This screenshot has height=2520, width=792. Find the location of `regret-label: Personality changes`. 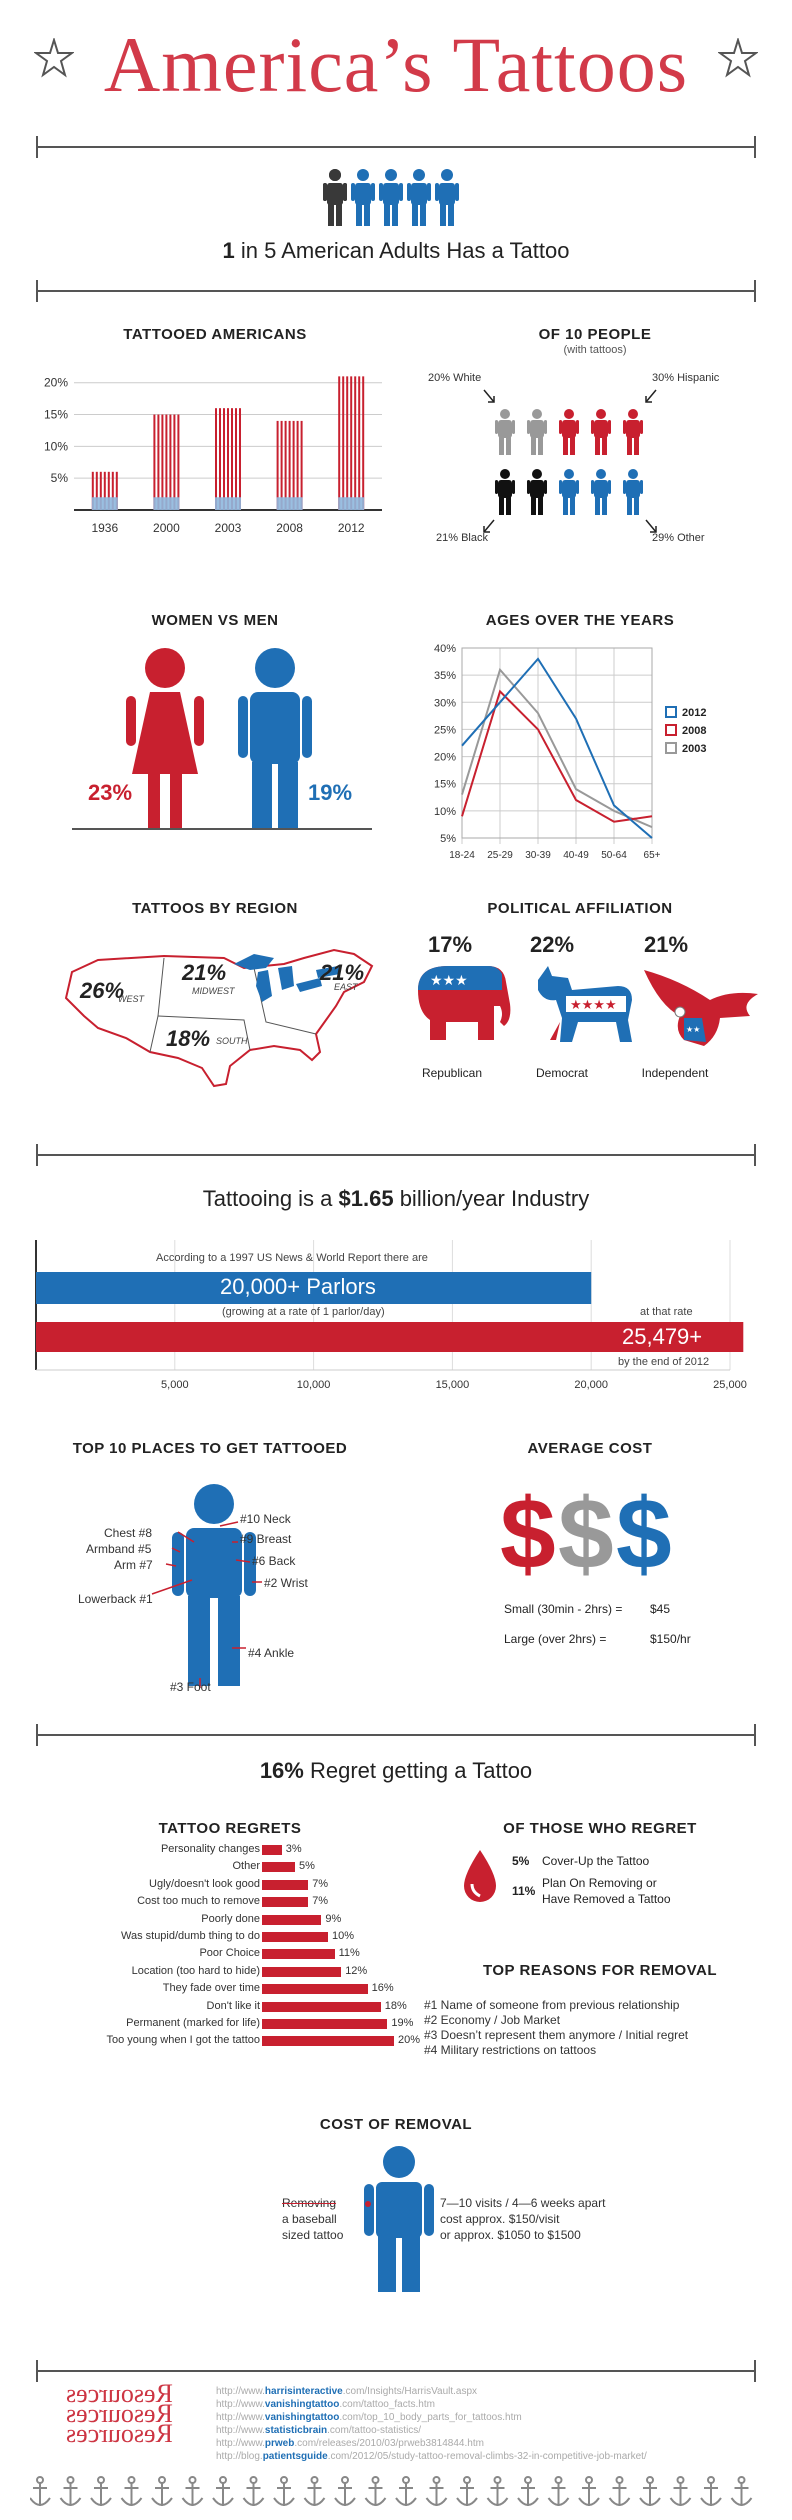

regret-label: Personality changes is located at coordinates (210, 1849).